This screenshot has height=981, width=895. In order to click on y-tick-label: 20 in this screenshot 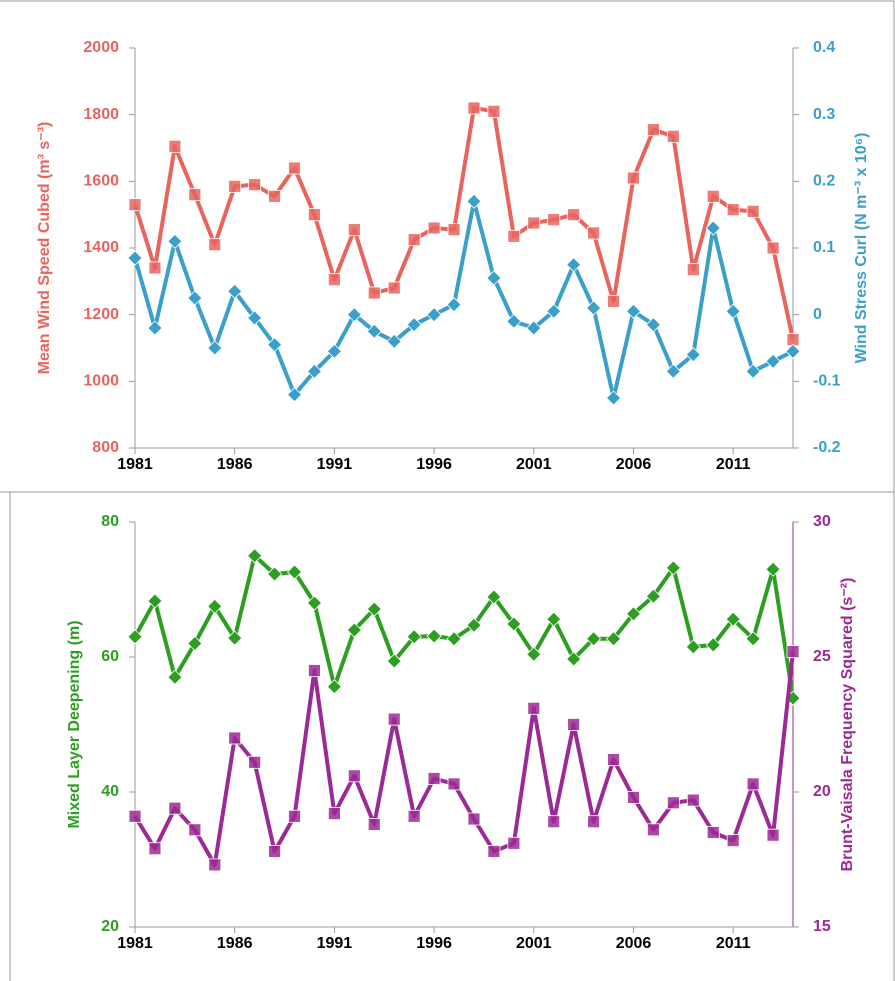, I will do `click(110, 926)`.